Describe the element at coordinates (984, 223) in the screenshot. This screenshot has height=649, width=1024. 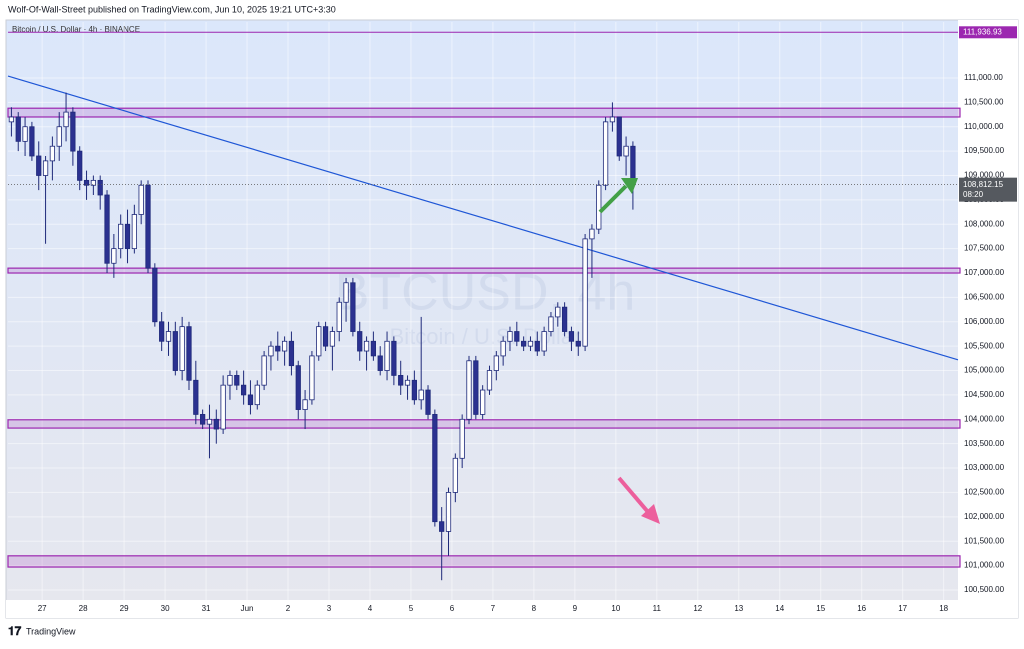
I see `y-tick-label: 108,000.00` at that location.